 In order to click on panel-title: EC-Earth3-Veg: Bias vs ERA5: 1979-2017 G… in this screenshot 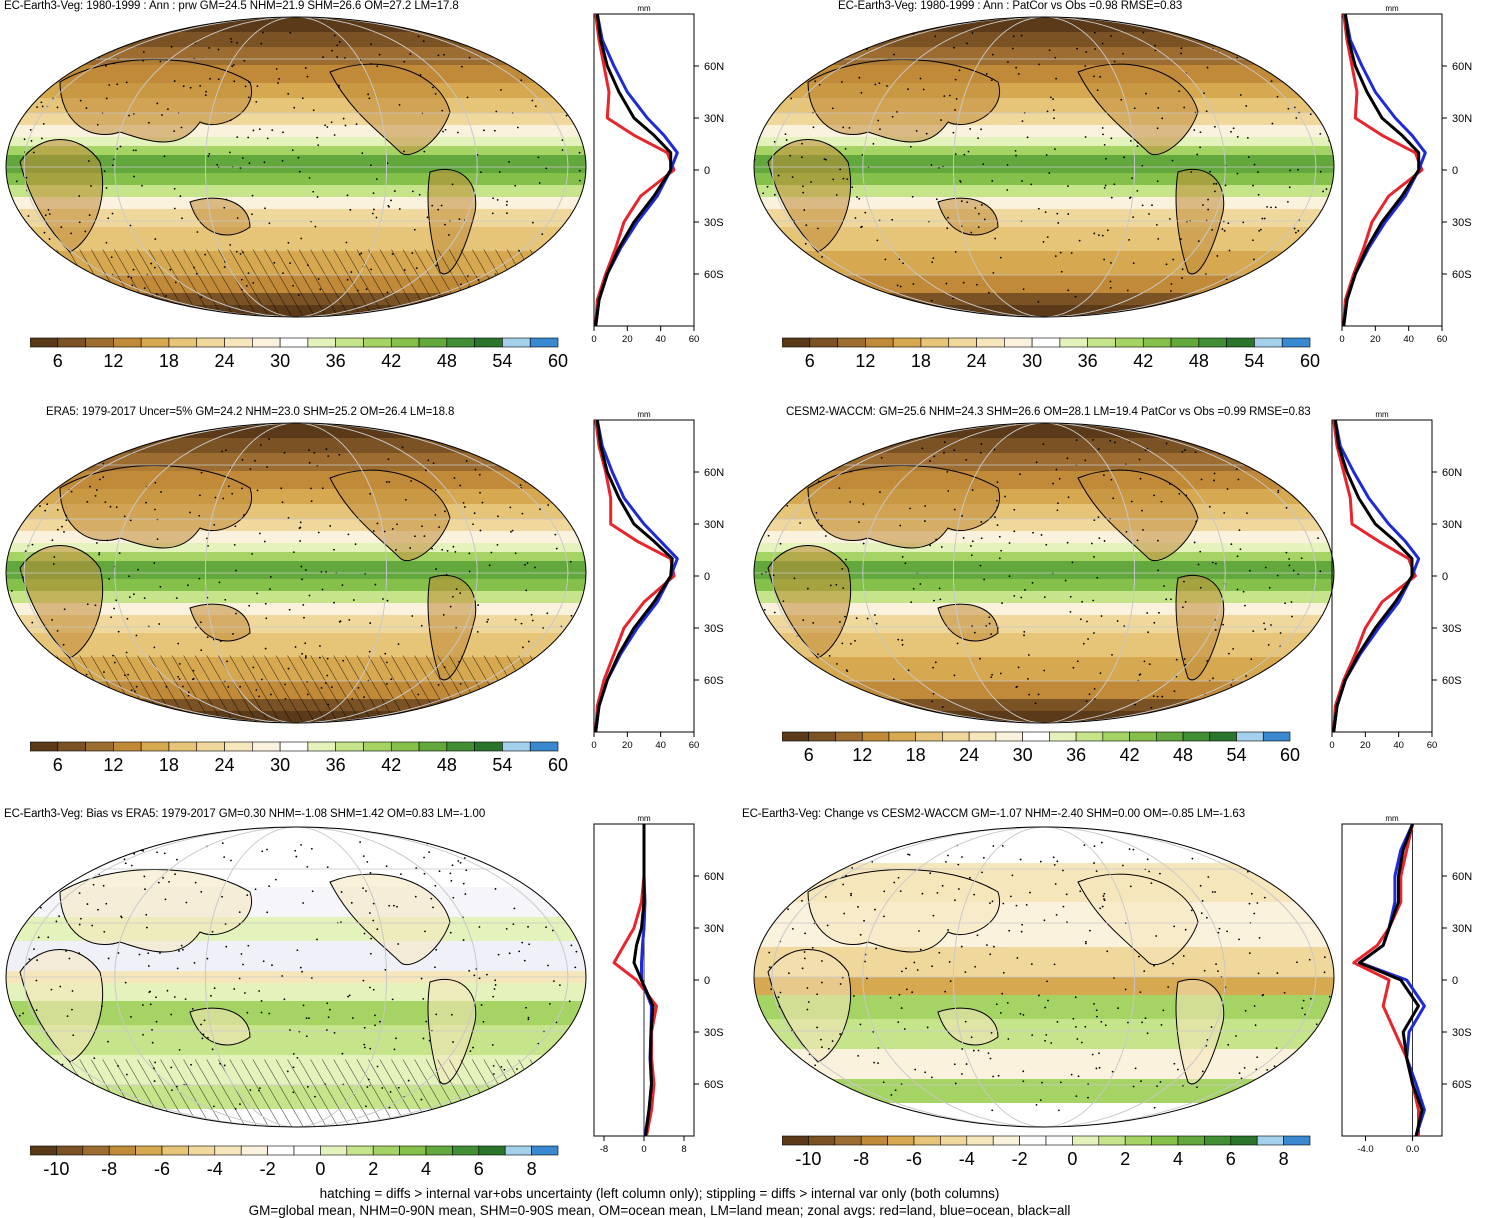, I will do `click(245, 814)`.